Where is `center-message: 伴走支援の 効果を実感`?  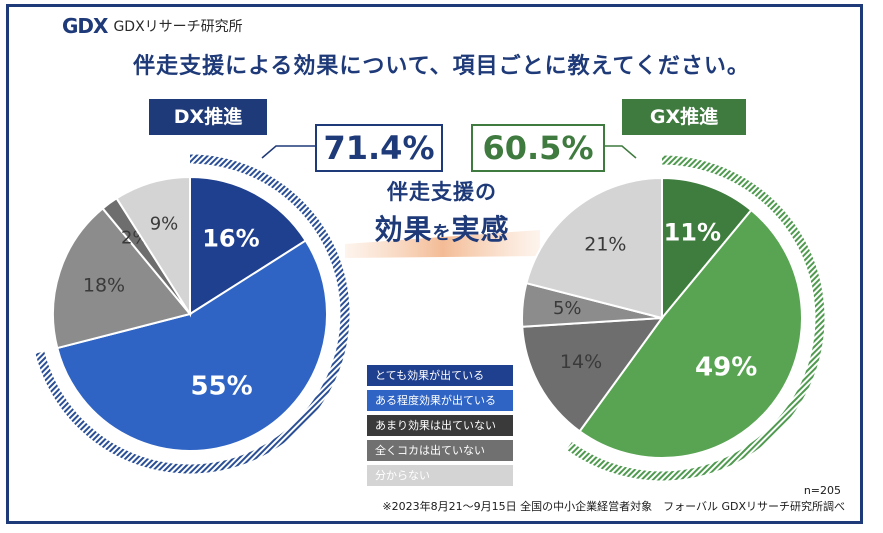
center-message: 伴走支援の 効果を実感 is located at coordinates (442, 212).